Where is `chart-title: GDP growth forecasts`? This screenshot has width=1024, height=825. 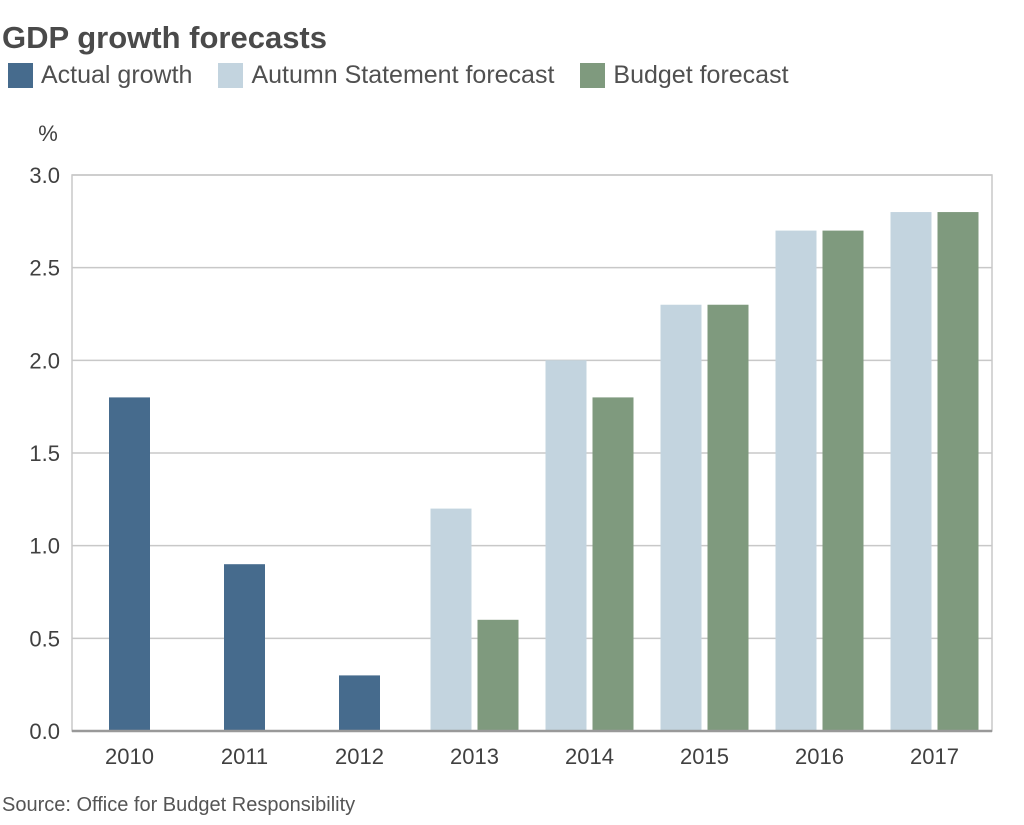
chart-title: GDP growth forecasts is located at coordinates (165, 37).